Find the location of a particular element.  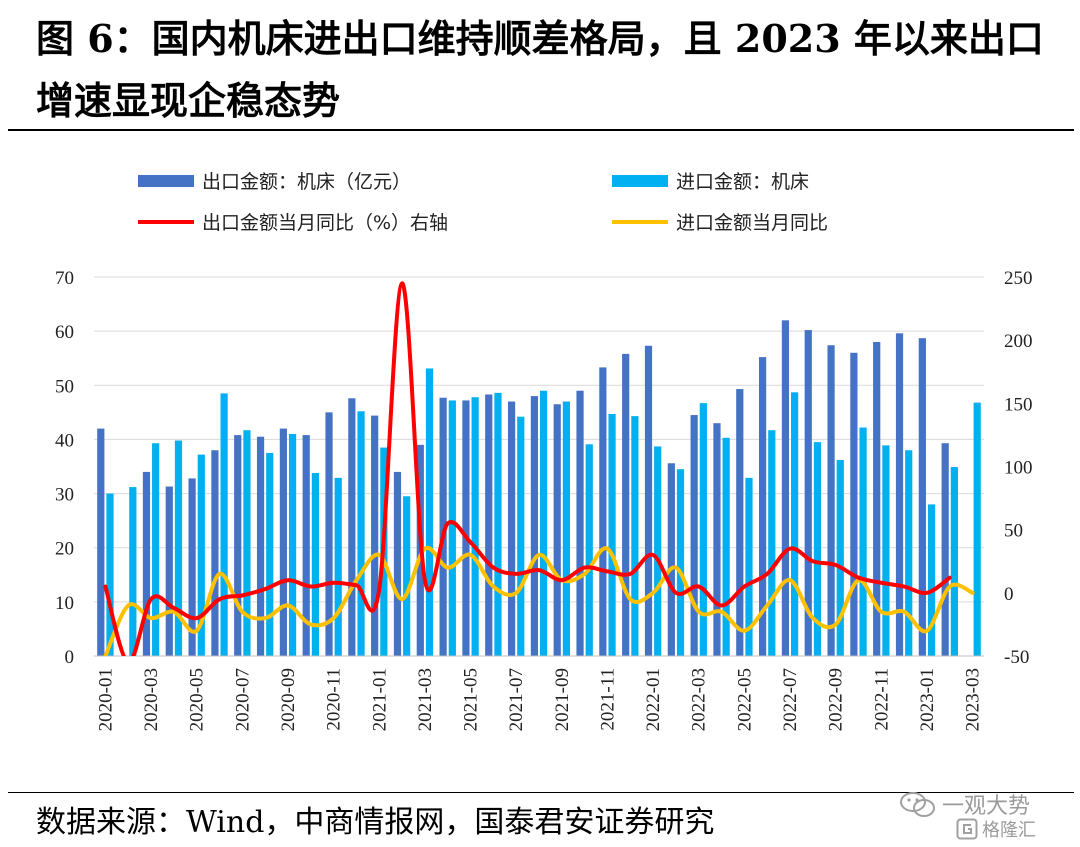

source-note: 数据来源：Wind，中商情报网，国泰君安证券研究 is located at coordinates (375, 822).